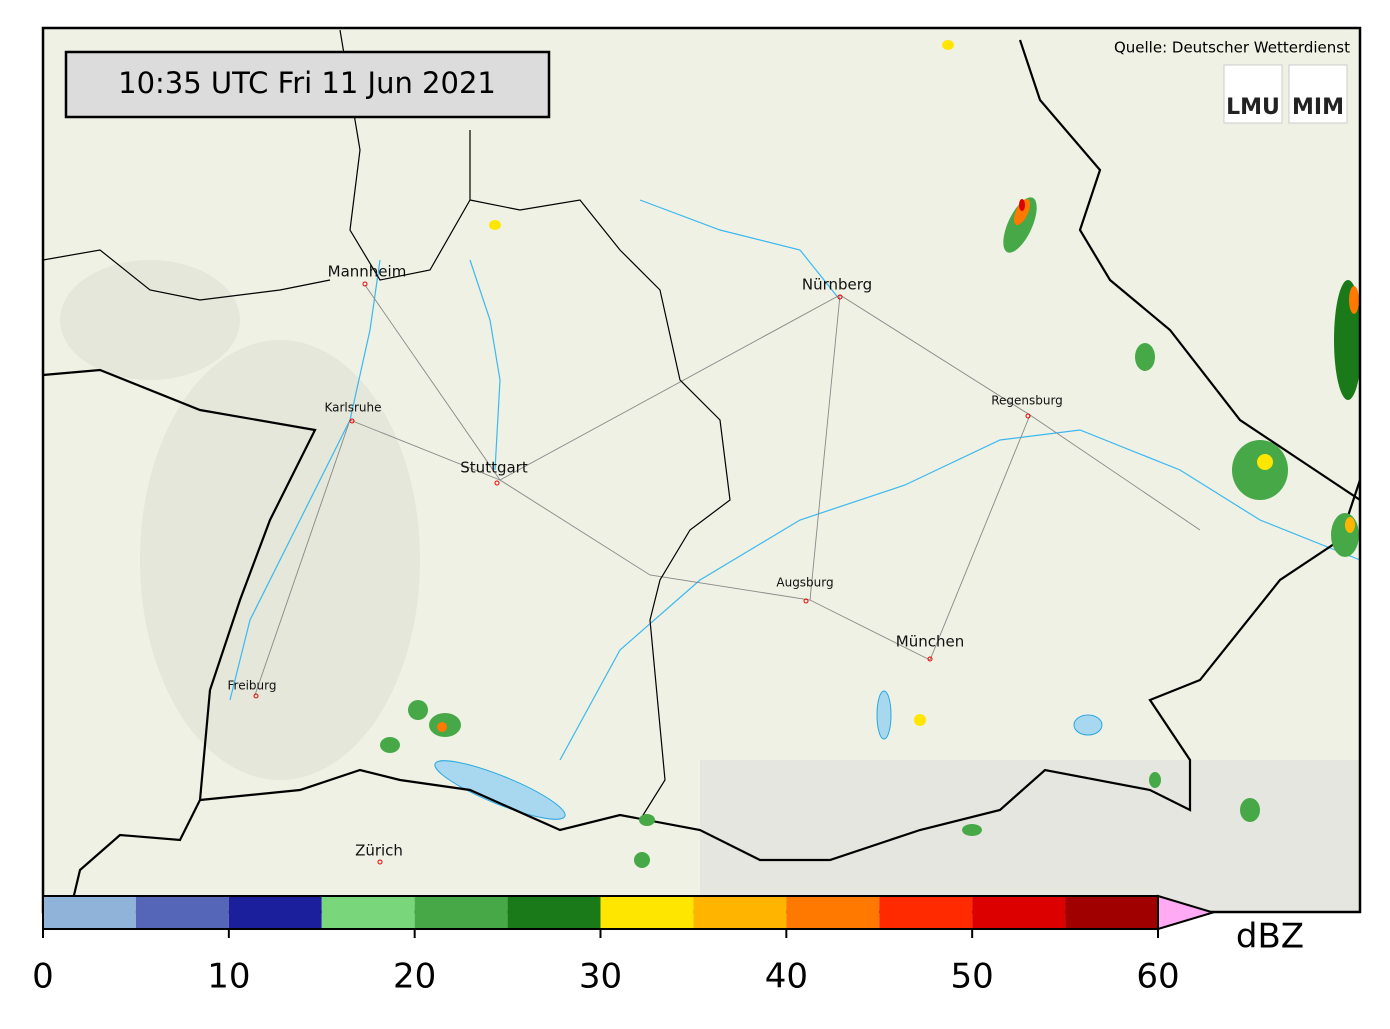 The image size is (1390, 1029). What do you see at coordinates (228, 977) in the screenshot?
I see `colorbar-tick-label: 10` at bounding box center [228, 977].